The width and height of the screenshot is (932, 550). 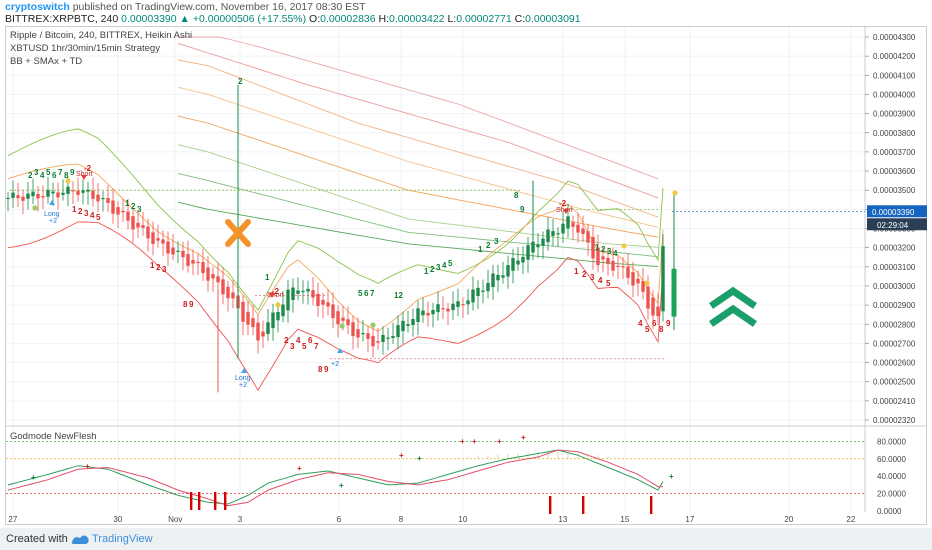 I want to click on tradingview-brand: TradingView, so click(x=122, y=539).